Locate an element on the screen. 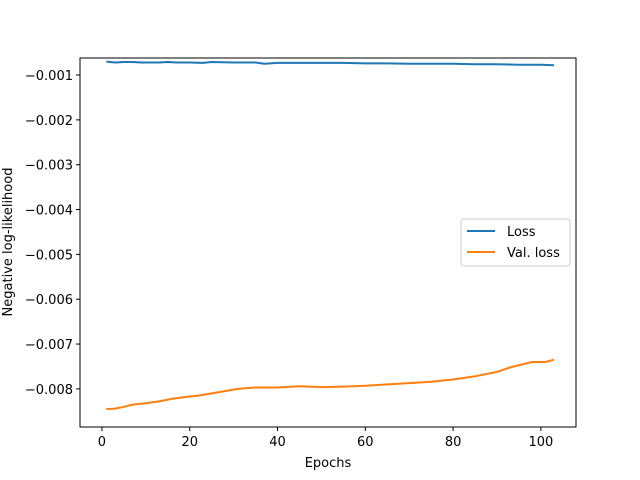 The height and width of the screenshot is (480, 640). x-tick-label: 40 is located at coordinates (277, 442).